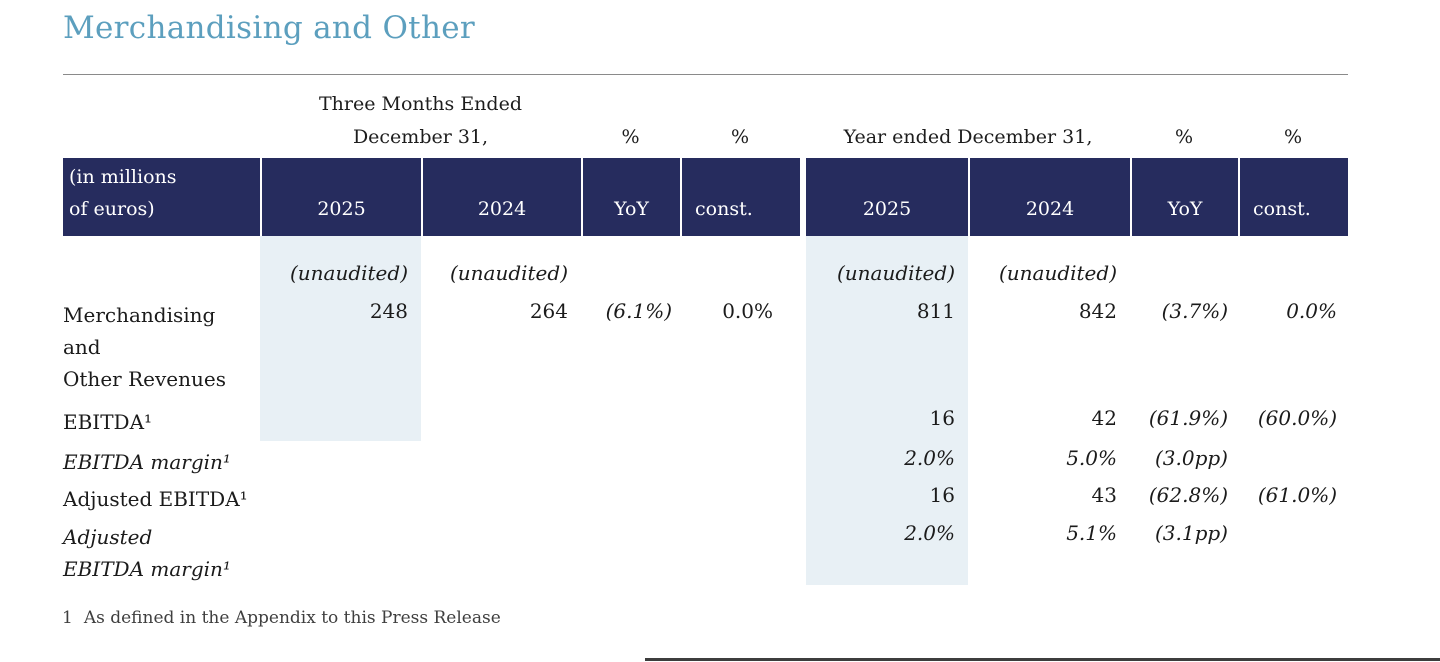 This screenshot has height=662, width=1440. Describe the element at coordinates (340, 345) in the screenshot. I see `cell-q2025-revenues: 248` at that location.